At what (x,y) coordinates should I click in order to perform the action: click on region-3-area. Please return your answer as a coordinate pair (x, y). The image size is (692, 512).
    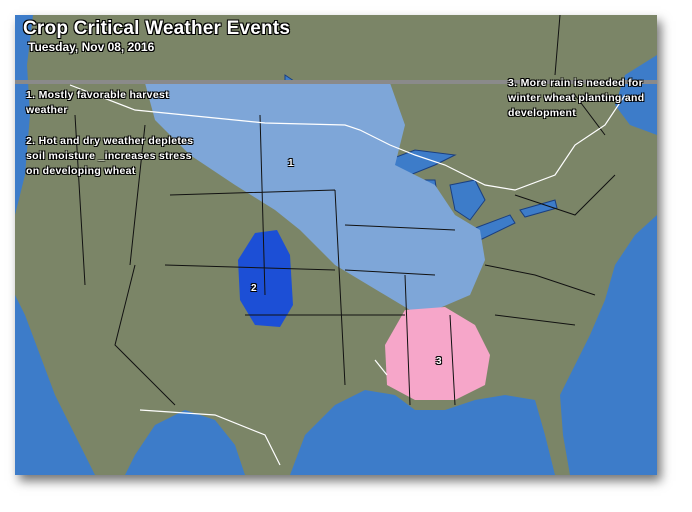
    Looking at the image, I should click on (437, 353).